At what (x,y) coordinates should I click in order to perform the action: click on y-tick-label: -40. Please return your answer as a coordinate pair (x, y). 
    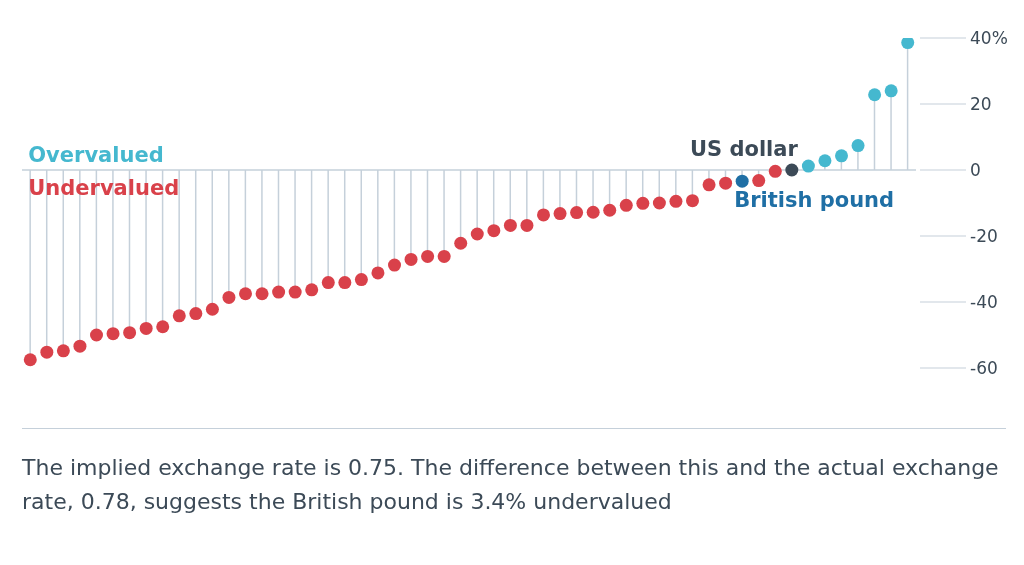
    Looking at the image, I should click on (984, 301).